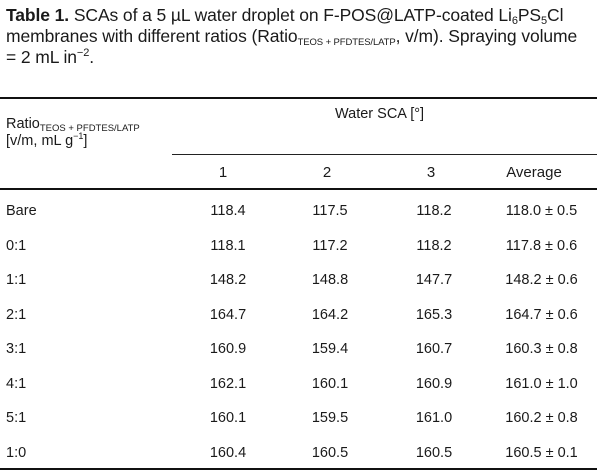  Describe the element at coordinates (38, 15) in the screenshot. I see `table-label: Table 1.` at that location.